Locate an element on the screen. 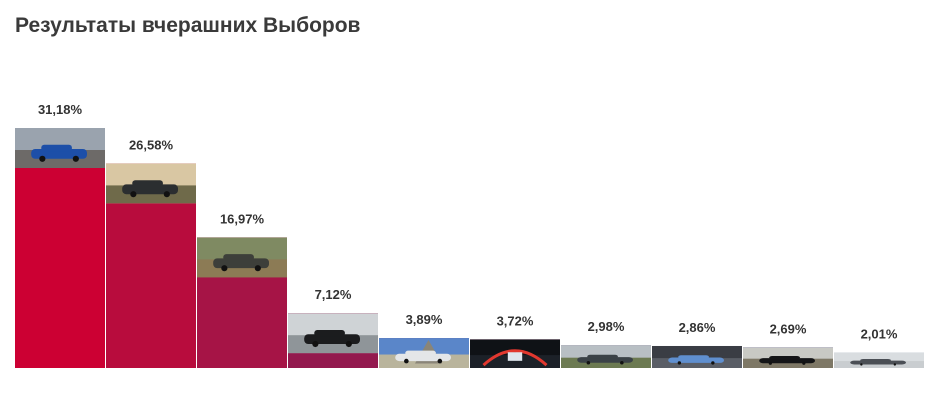 The image size is (950, 411). bar-value-label: 31,18% is located at coordinates (60, 109).